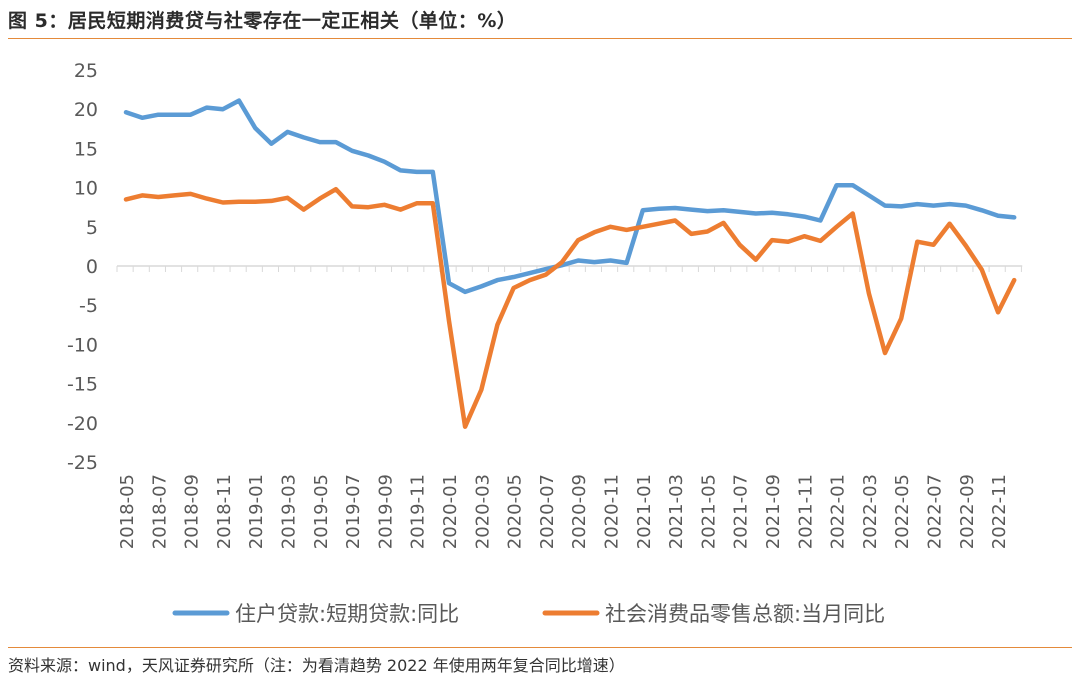 The image size is (1080, 694). I want to click on y-tick-label: -10, so click(82, 345).